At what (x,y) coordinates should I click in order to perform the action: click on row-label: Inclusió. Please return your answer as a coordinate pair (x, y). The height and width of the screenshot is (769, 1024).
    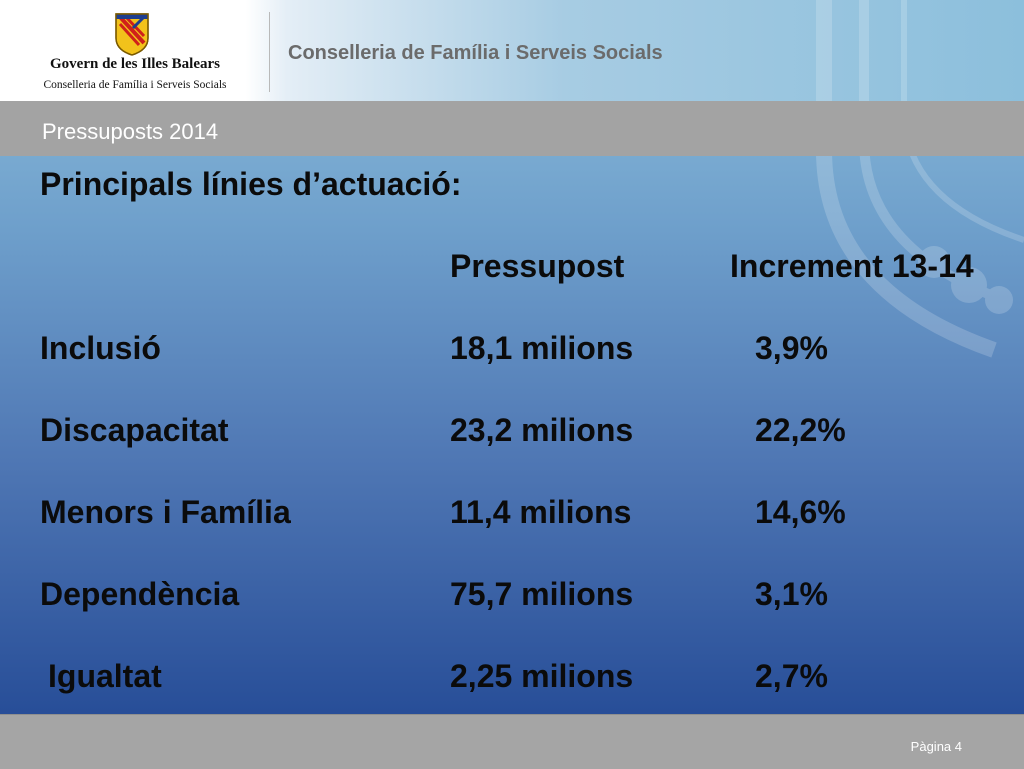
    Looking at the image, I should click on (100, 348).